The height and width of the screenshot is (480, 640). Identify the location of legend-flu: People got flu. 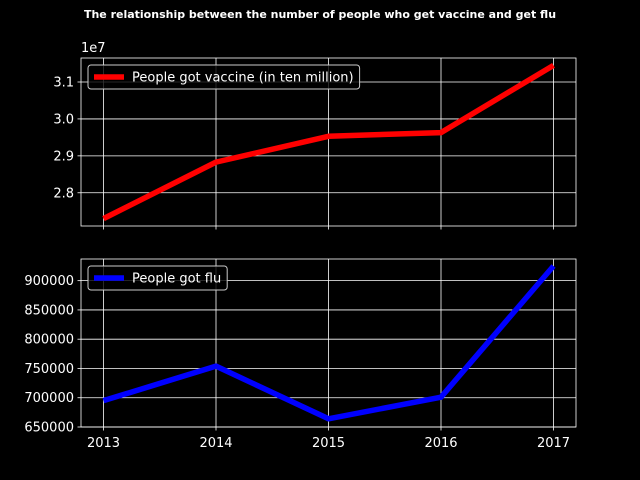
(157, 278).